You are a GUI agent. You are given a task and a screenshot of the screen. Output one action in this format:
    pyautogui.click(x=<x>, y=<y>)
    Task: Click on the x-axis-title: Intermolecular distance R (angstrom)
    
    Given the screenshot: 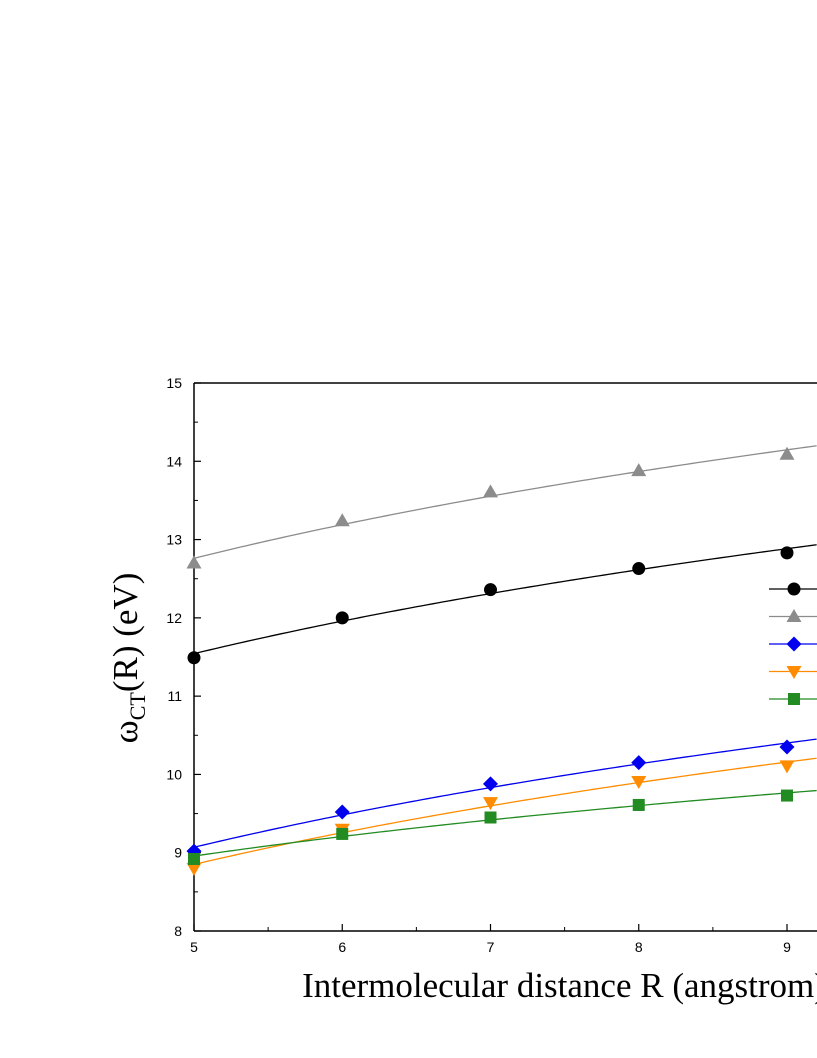 What is the action you would take?
    pyautogui.click(x=559, y=985)
    